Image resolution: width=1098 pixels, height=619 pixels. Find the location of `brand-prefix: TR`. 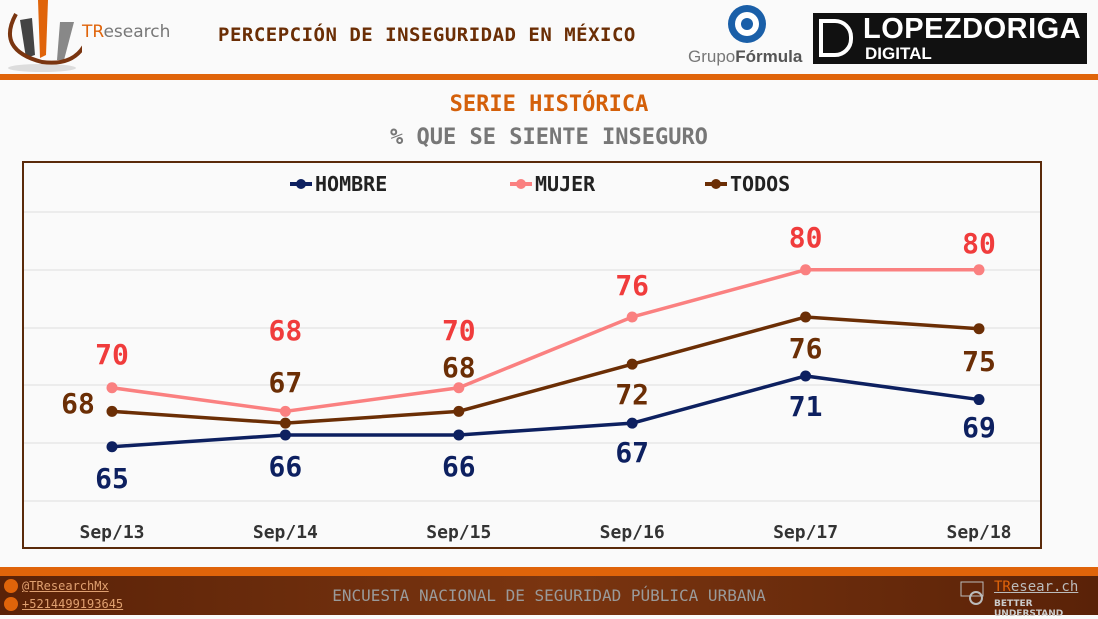

brand-prefix: TR is located at coordinates (93, 32).